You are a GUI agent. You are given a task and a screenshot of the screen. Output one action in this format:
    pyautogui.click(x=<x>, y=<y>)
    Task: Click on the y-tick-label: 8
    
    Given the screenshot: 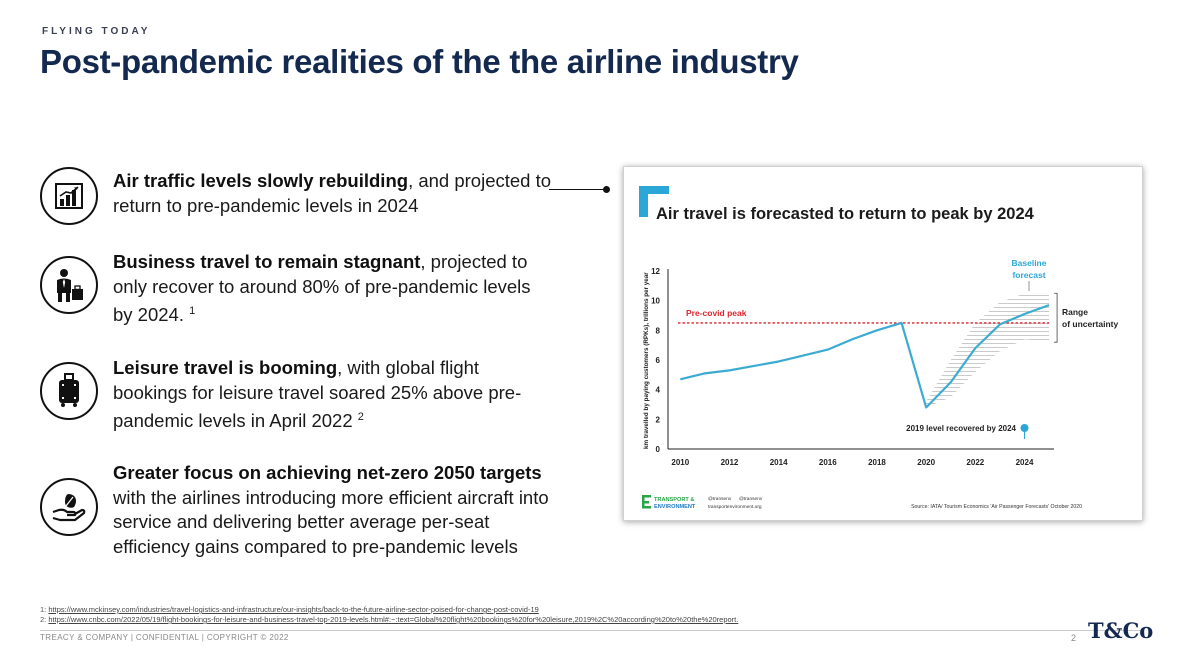 What is the action you would take?
    pyautogui.click(x=658, y=330)
    